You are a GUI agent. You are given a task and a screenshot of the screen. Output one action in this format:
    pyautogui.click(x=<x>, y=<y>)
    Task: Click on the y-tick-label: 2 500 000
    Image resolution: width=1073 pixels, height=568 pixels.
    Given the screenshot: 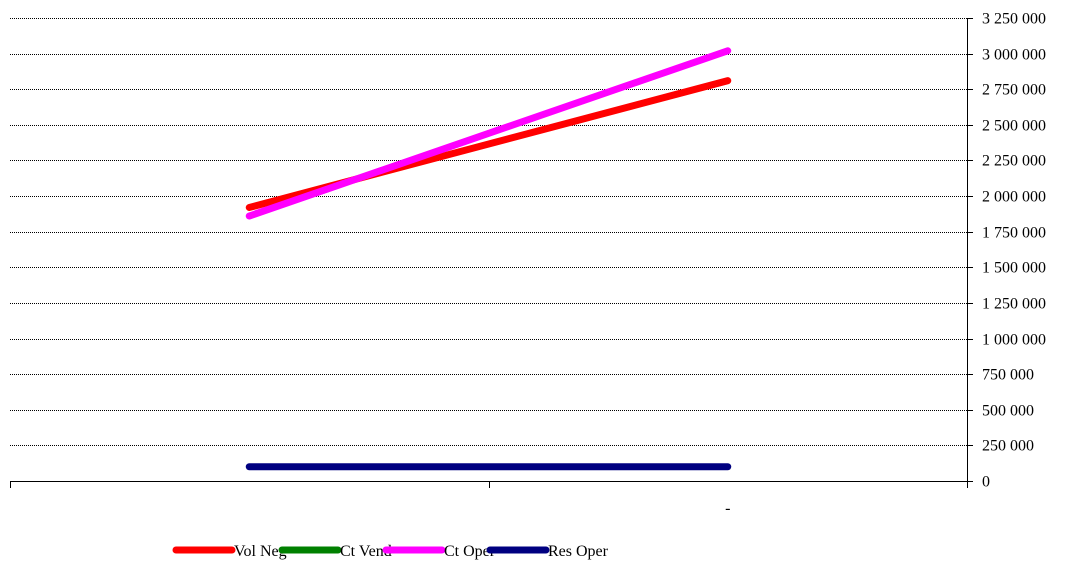 What is the action you would take?
    pyautogui.click(x=1014, y=126)
    